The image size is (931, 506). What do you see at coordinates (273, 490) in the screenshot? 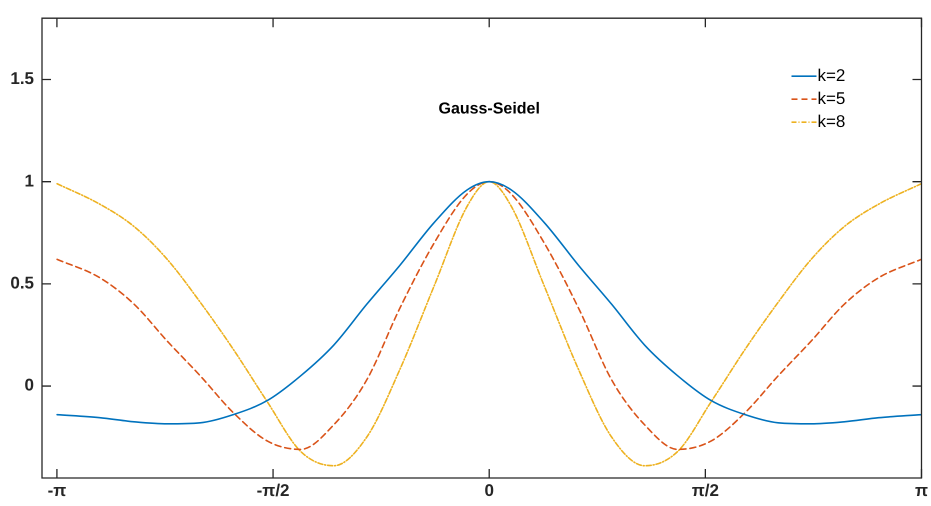
I see `x-tick-label: -π/2` at bounding box center [273, 490].